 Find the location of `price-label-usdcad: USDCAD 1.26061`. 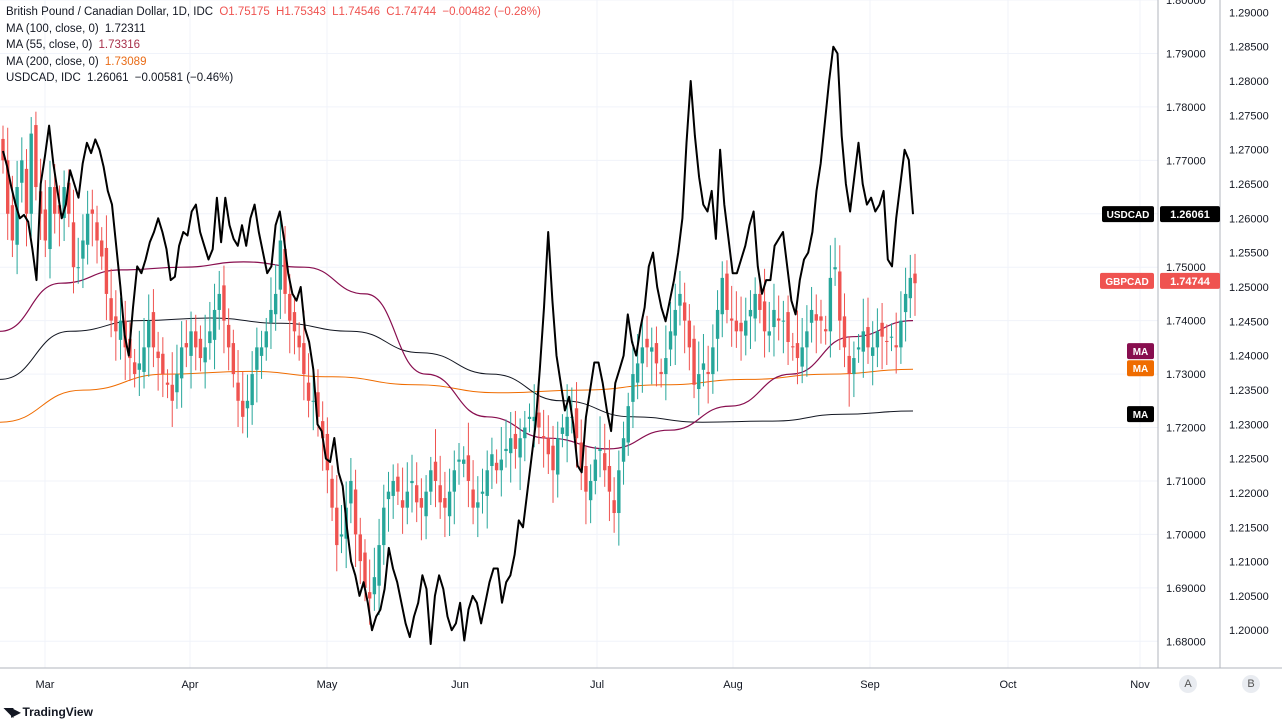

price-label-usdcad: USDCAD 1.26061 is located at coordinates (1161, 214).